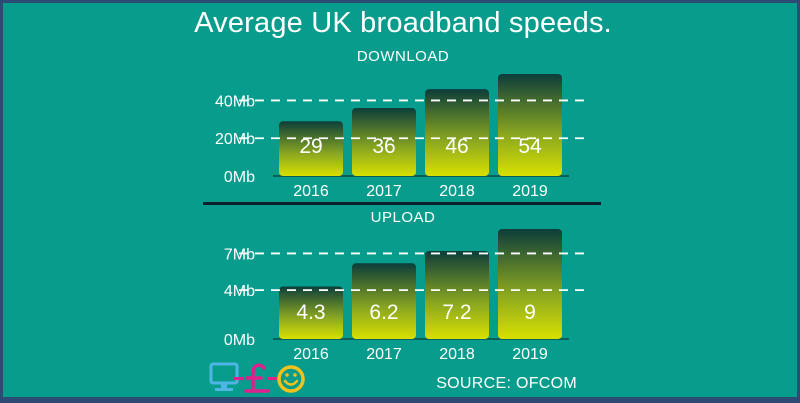 The image size is (800, 403). What do you see at coordinates (530, 146) in the screenshot?
I see `data-label: 54` at bounding box center [530, 146].